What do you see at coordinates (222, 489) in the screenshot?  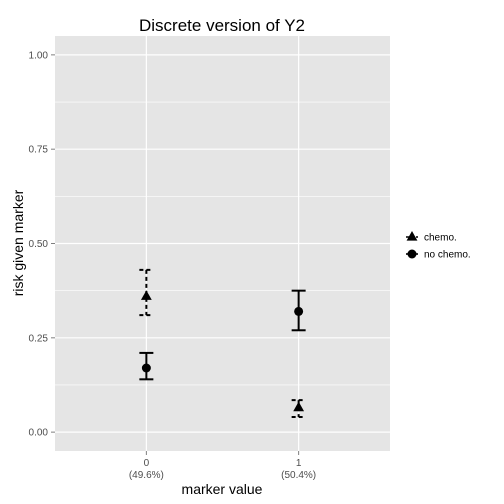 I see `x-axis-title: marker value` at bounding box center [222, 489].